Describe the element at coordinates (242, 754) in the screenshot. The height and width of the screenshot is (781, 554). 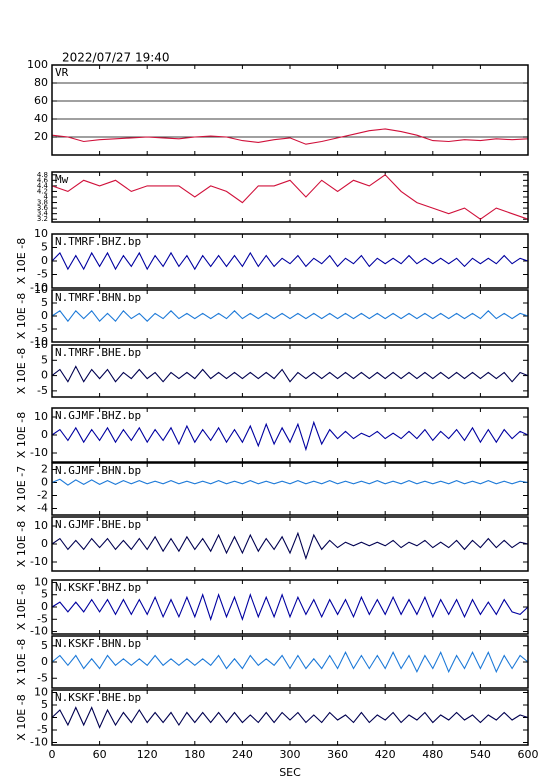
I see `x-tick-label: 240` at that location.